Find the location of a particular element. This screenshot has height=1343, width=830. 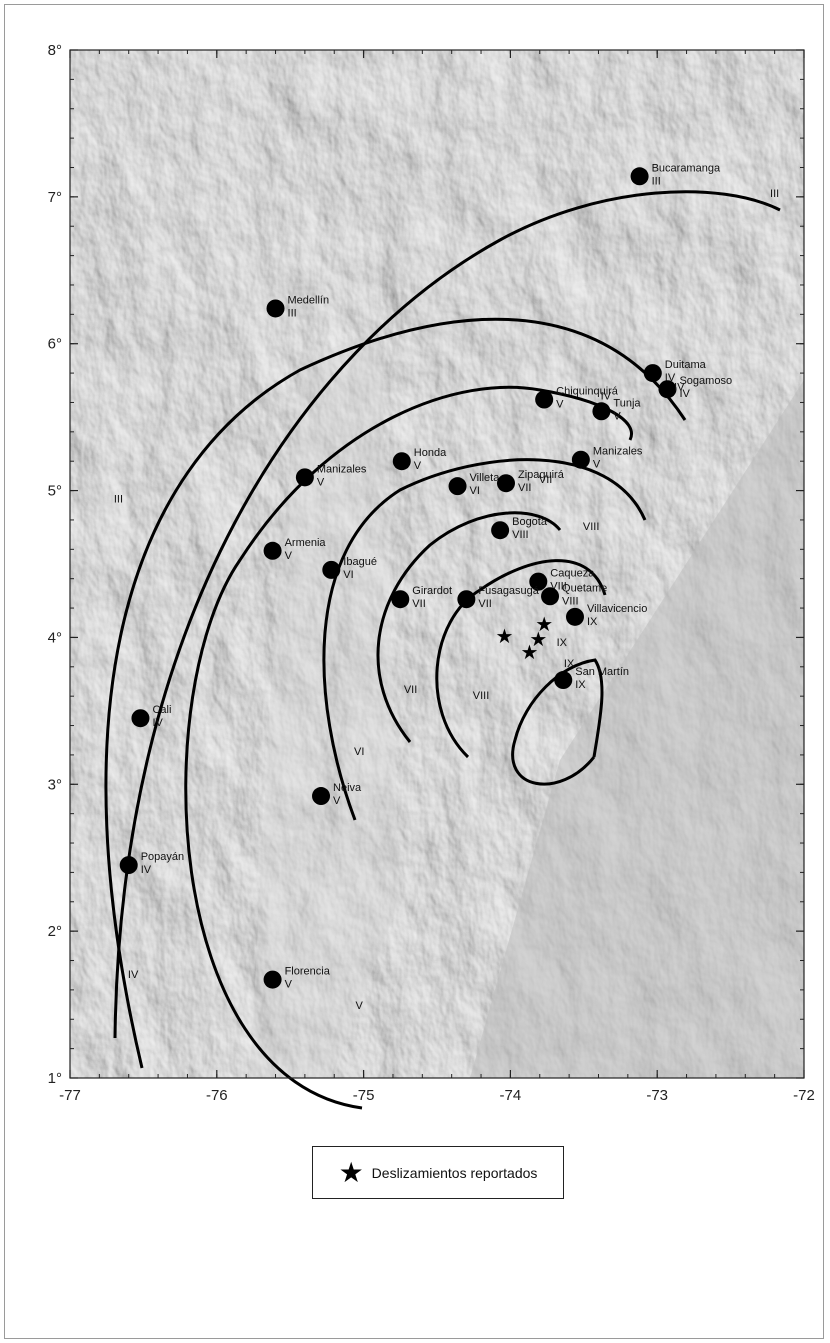

city-name: Neiva is located at coordinates (347, 788).